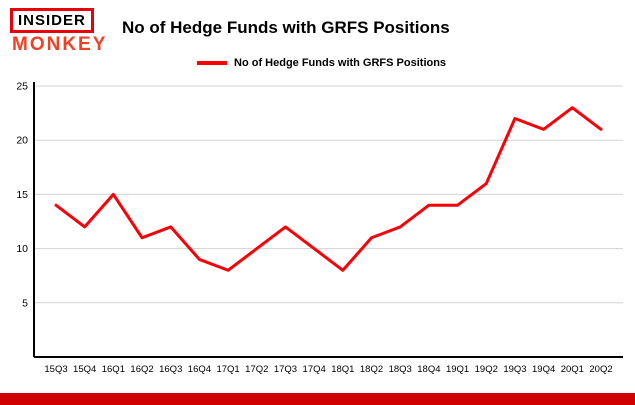  Describe the element at coordinates (22, 141) in the screenshot. I see `svg-text: 20` at that location.